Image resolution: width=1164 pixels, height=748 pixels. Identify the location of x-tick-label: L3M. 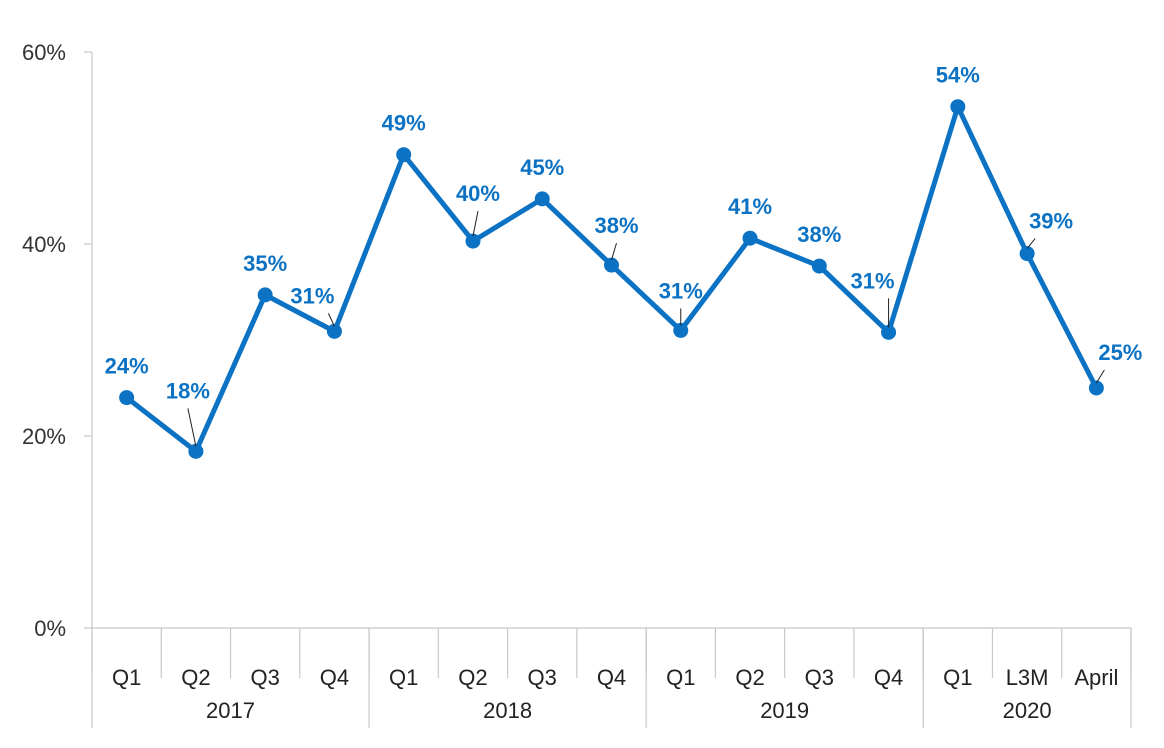
(1027, 677).